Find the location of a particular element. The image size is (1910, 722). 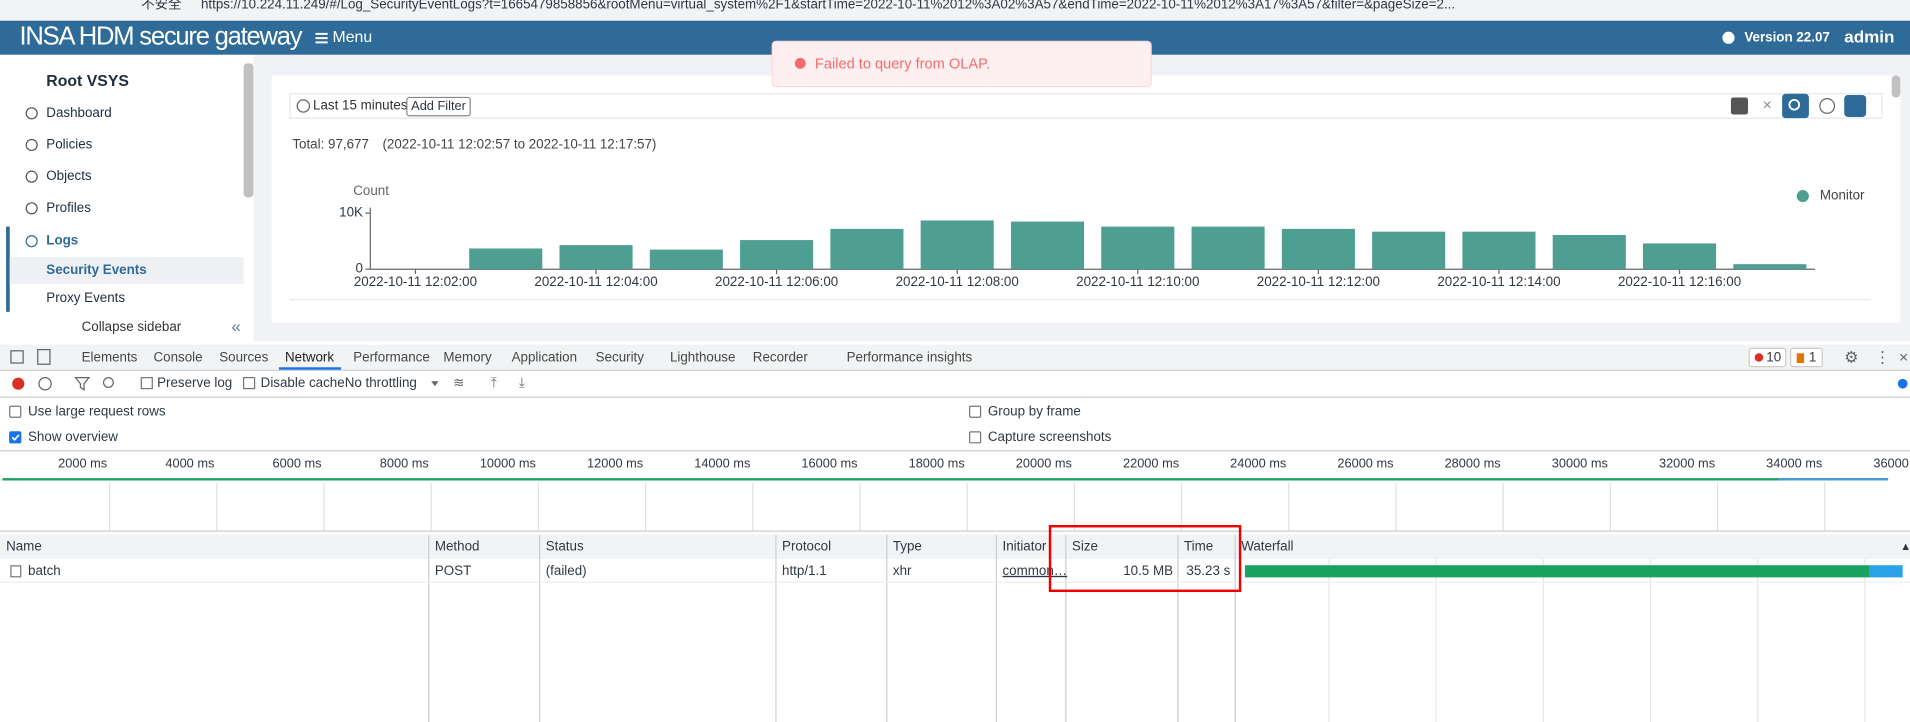

warning-icon is located at coordinates (1800, 358).